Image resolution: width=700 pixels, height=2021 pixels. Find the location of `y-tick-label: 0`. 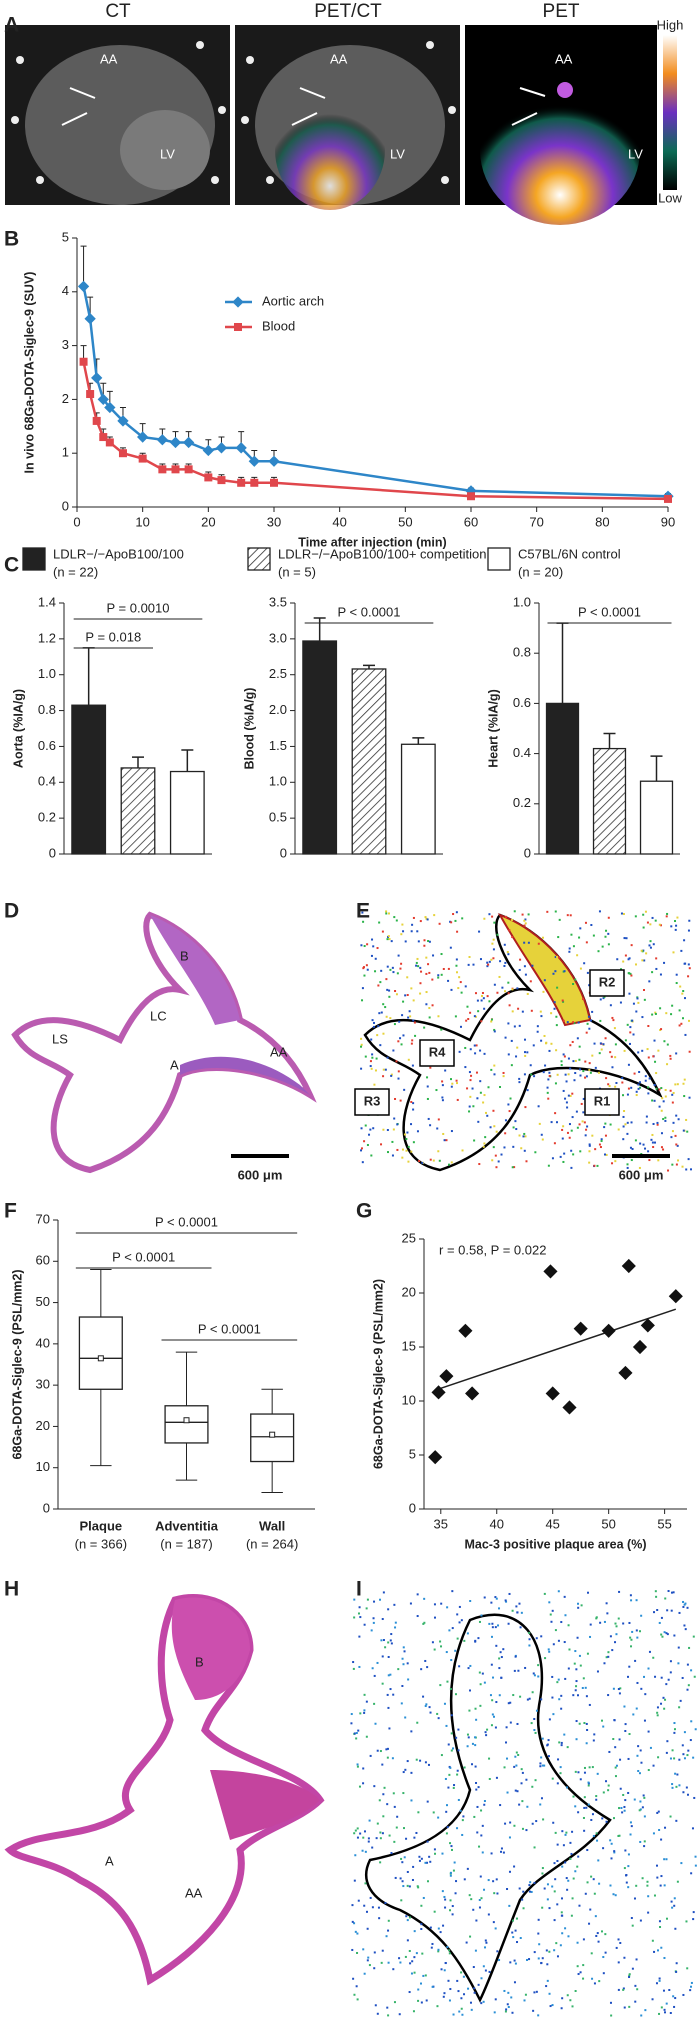

y-tick-label: 0 is located at coordinates (283, 852).